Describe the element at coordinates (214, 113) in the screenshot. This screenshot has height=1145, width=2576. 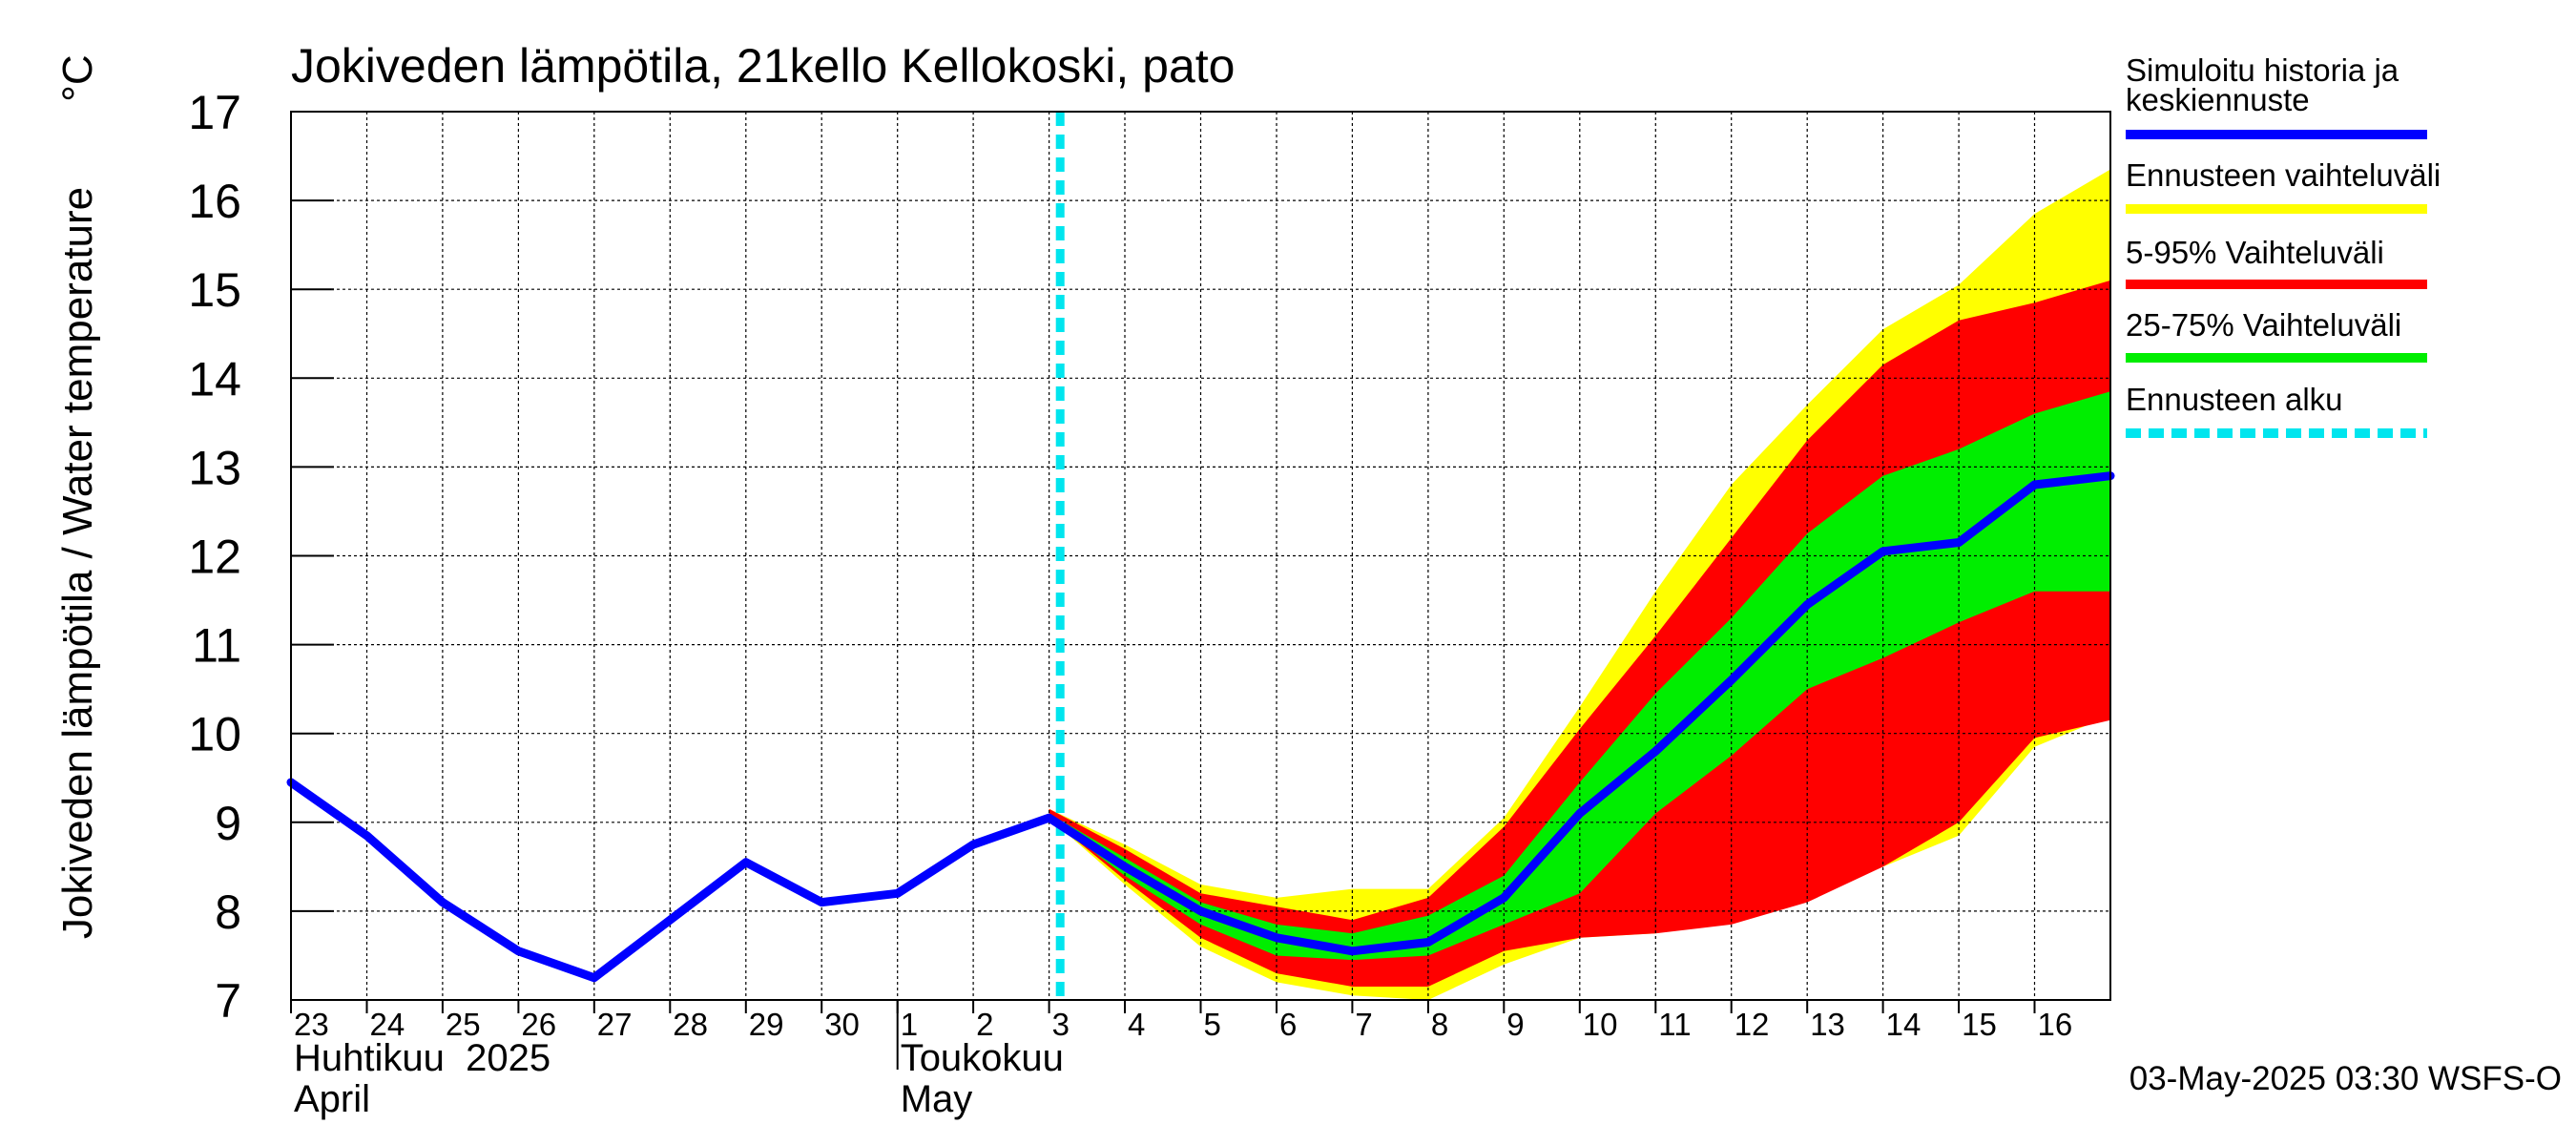
I see `y-tick-label: 17` at that location.